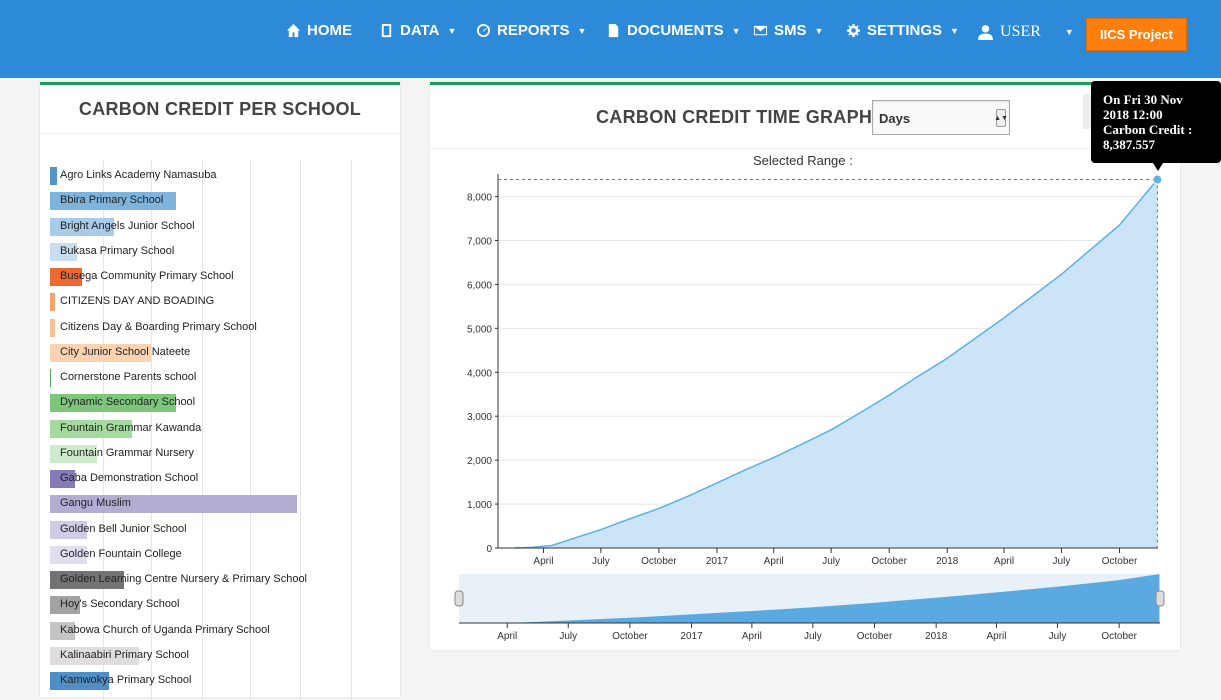 The width and height of the screenshot is (1221, 700). I want to click on nav-user-label: USER, so click(1020, 31).